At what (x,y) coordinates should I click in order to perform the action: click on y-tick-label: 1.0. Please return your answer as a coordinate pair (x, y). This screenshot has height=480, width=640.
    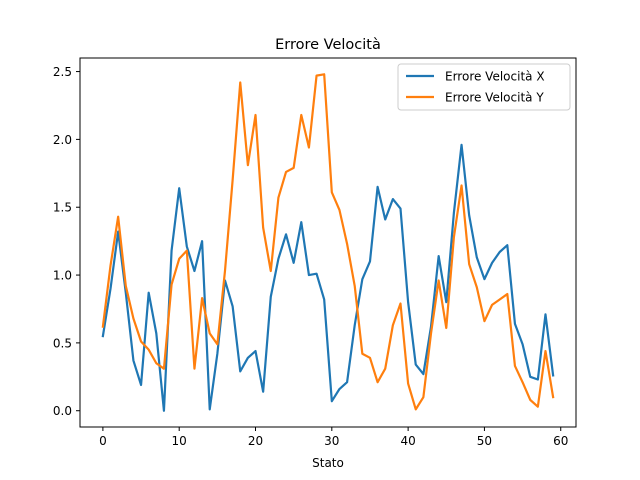
    Looking at the image, I should click on (62, 276).